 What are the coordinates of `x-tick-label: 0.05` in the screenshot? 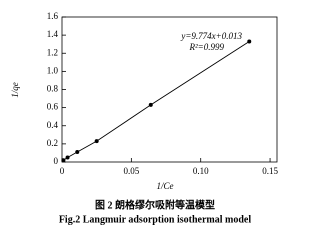 It's located at (131, 171).